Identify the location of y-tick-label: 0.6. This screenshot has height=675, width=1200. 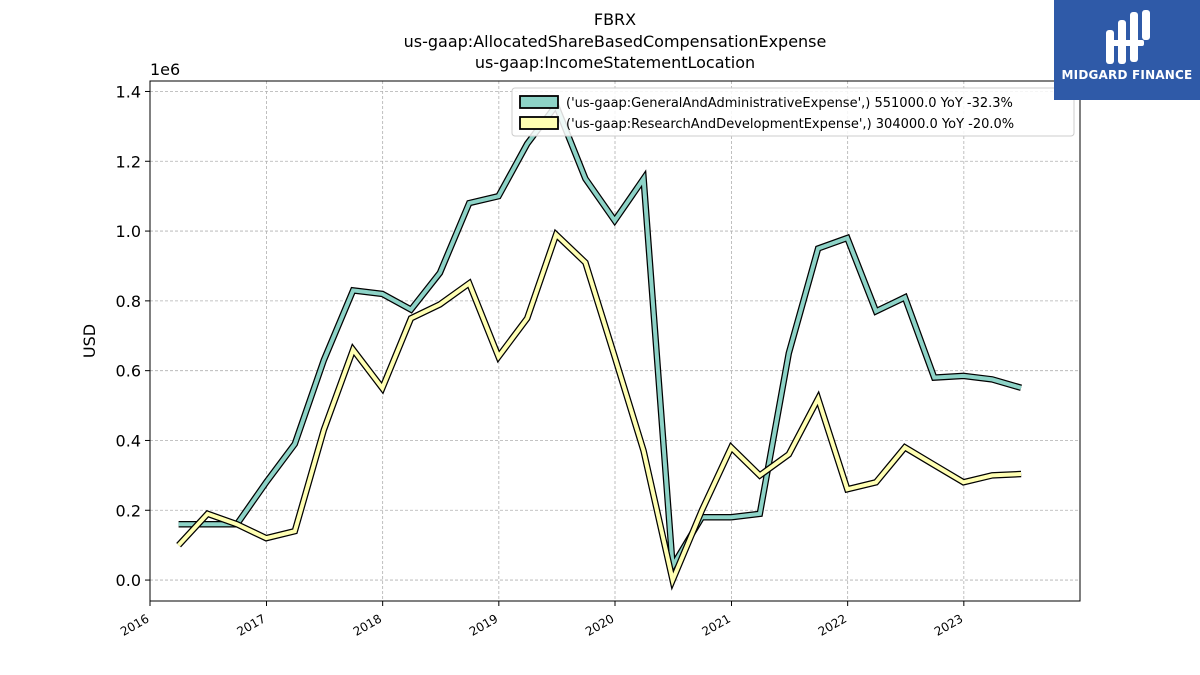
(128, 371).